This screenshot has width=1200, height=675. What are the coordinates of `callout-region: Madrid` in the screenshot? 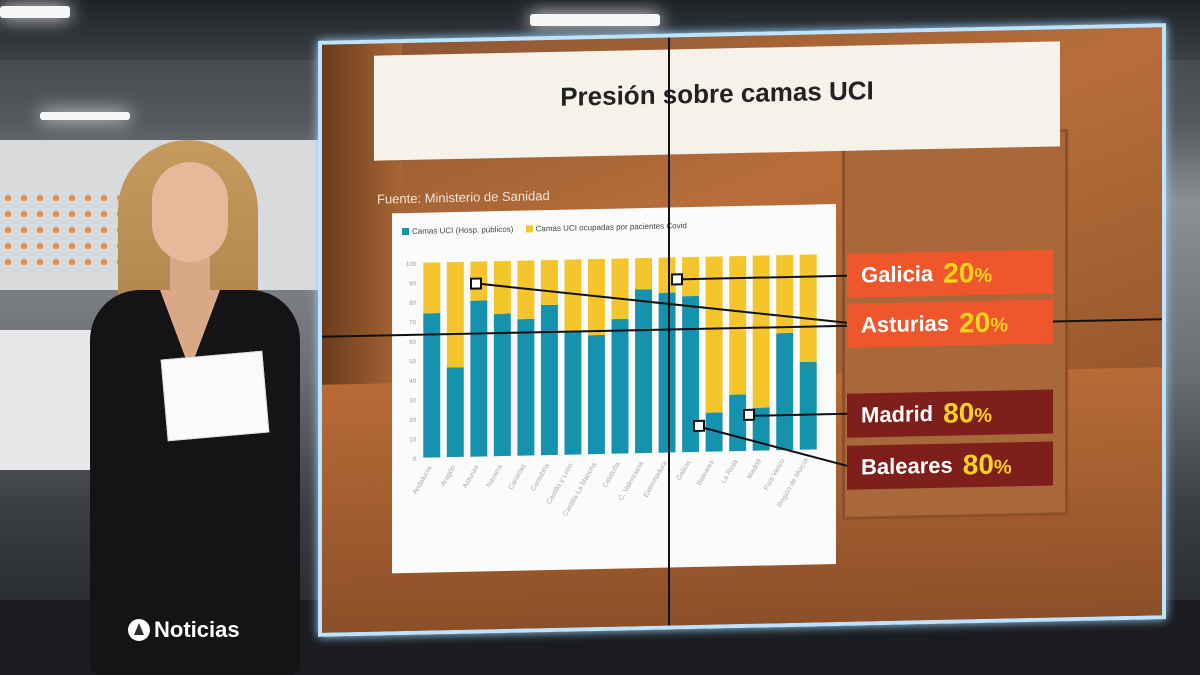 It's located at (897, 414).